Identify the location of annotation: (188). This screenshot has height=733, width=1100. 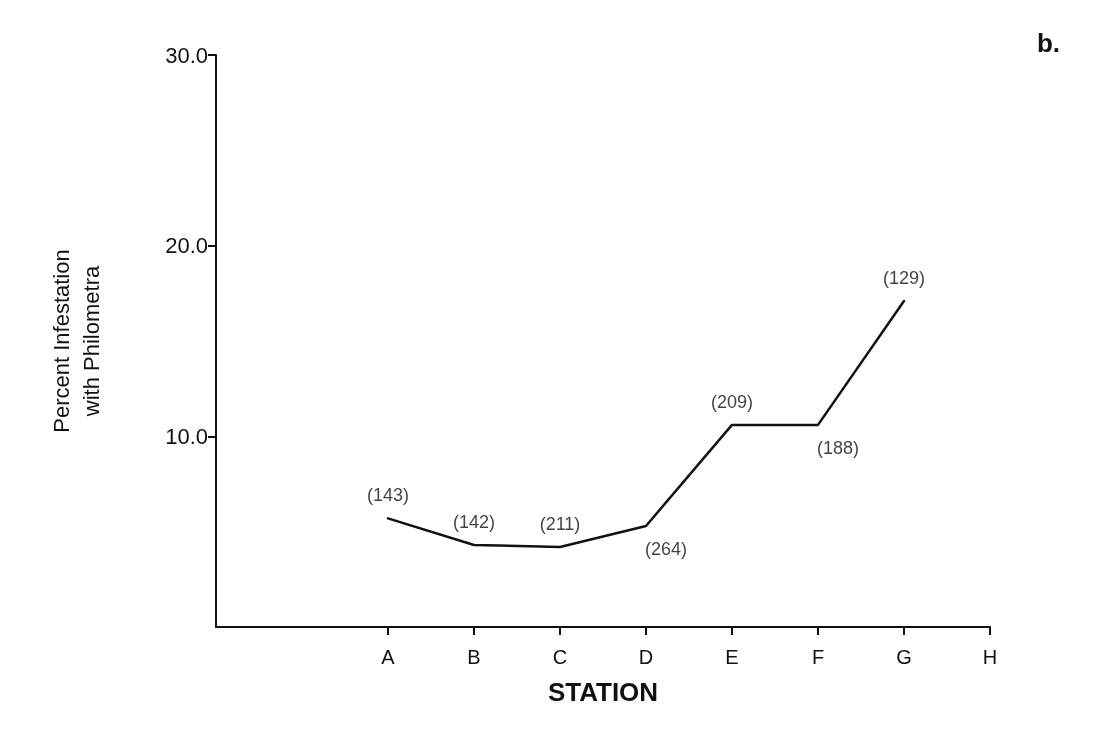
(838, 447).